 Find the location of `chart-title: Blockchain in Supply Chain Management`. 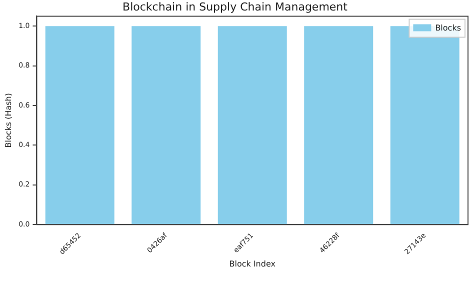

chart-title: Blockchain in Supply Chain Management is located at coordinates (235, 7).